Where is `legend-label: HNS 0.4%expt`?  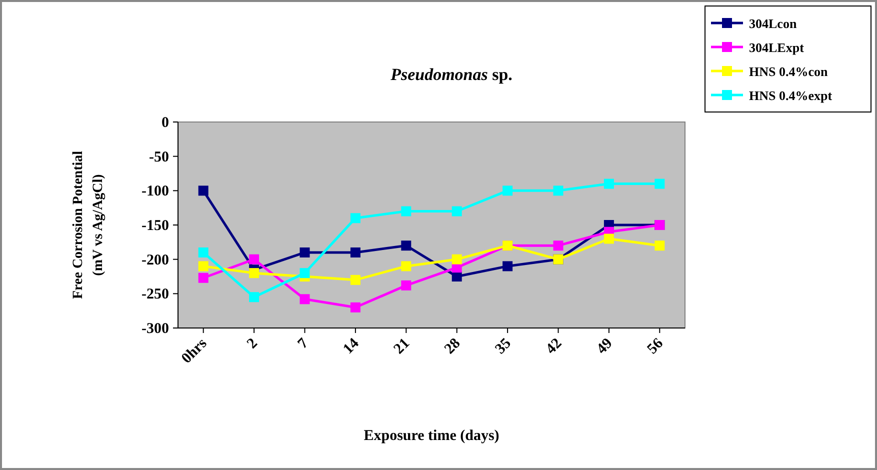 legend-label: HNS 0.4%expt is located at coordinates (791, 95).